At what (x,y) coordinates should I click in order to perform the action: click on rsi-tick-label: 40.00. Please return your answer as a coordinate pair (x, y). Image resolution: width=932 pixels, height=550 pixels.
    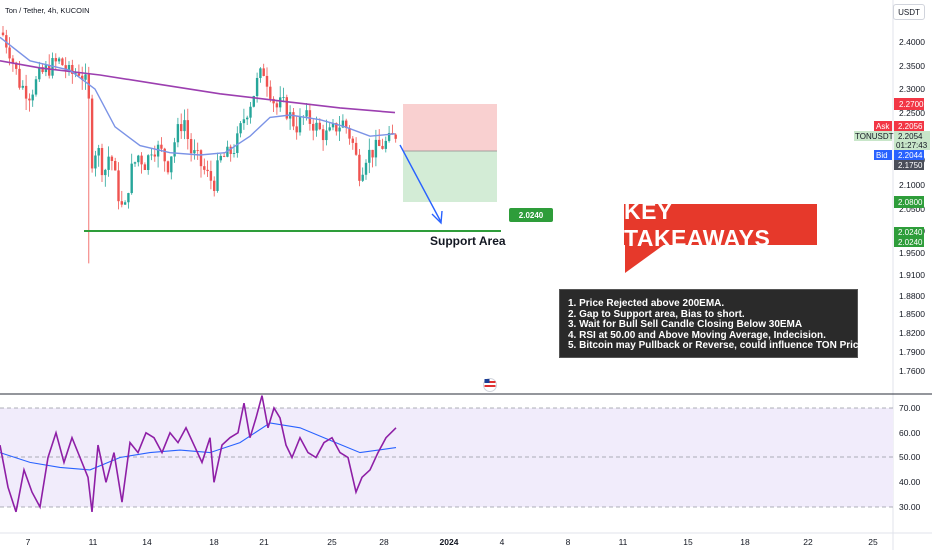
    Looking at the image, I should click on (910, 482).